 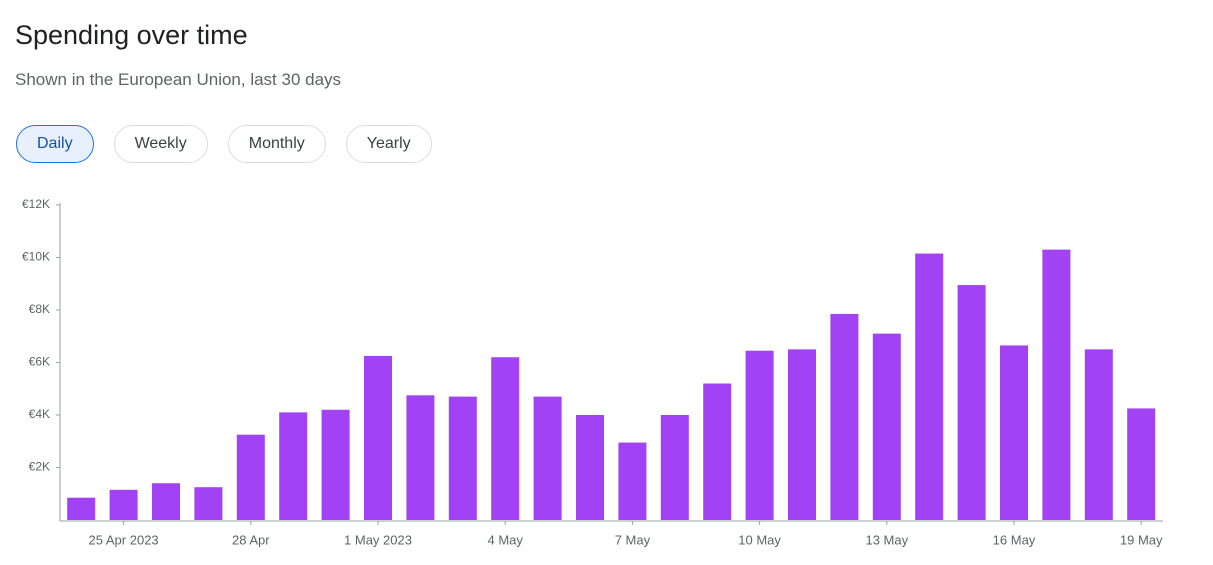 I want to click on x-tick-label: 28 Apr, so click(x=251, y=539).